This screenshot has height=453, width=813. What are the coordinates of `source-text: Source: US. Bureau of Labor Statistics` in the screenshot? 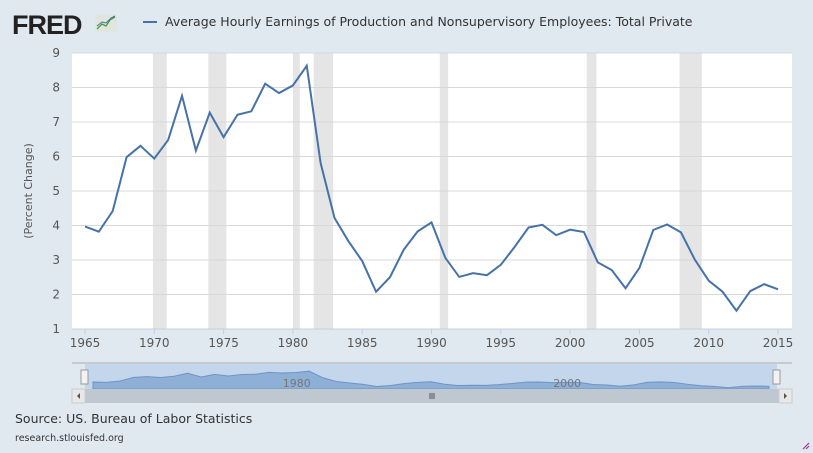 It's located at (134, 418).